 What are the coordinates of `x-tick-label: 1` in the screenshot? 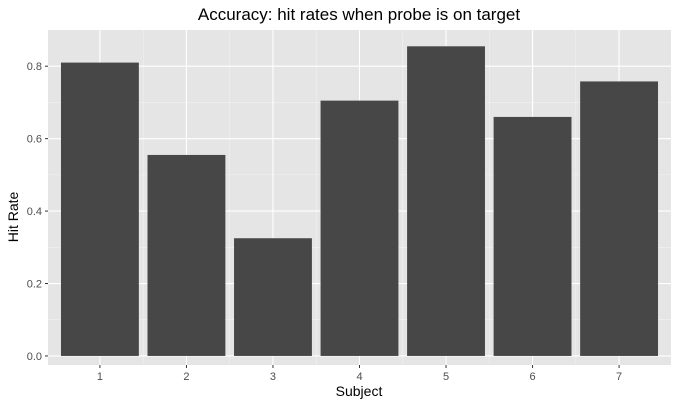 It's located at (100, 377).